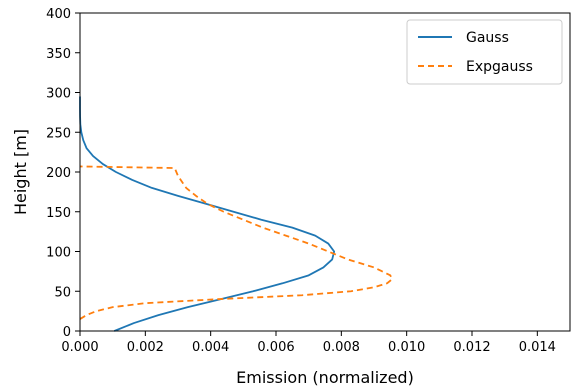 The image size is (571, 389). Describe the element at coordinates (471, 347) in the screenshot. I see `x-tick-label: 0.012` at that location.